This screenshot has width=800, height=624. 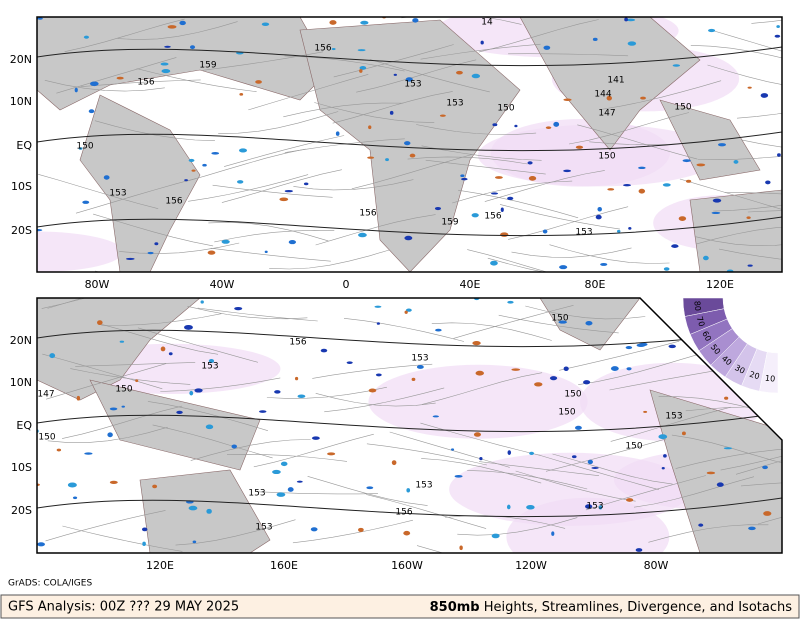 What do you see at coordinates (615, 81) in the screenshot?
I see `contour-label: 141` at bounding box center [615, 81].